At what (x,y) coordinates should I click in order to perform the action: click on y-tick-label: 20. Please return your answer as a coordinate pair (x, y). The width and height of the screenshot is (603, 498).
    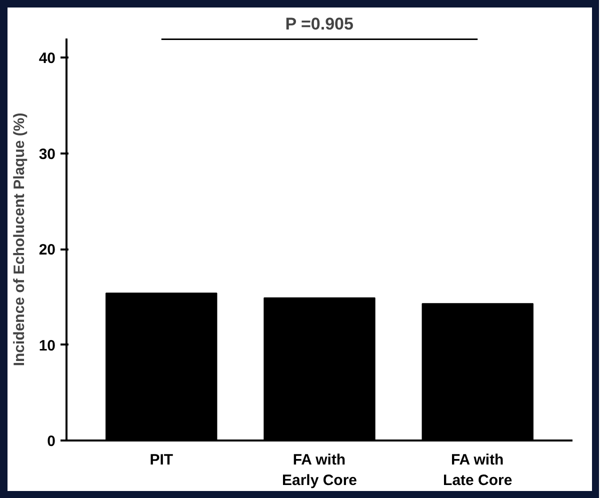
    Looking at the image, I should click on (47, 250).